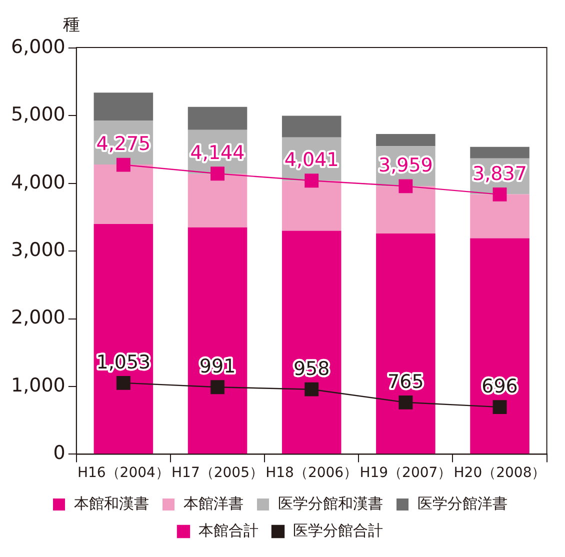 The image size is (565, 557). Describe the element at coordinates (38, 47) in the screenshot. I see `y-tick-label: 6,000` at that location.